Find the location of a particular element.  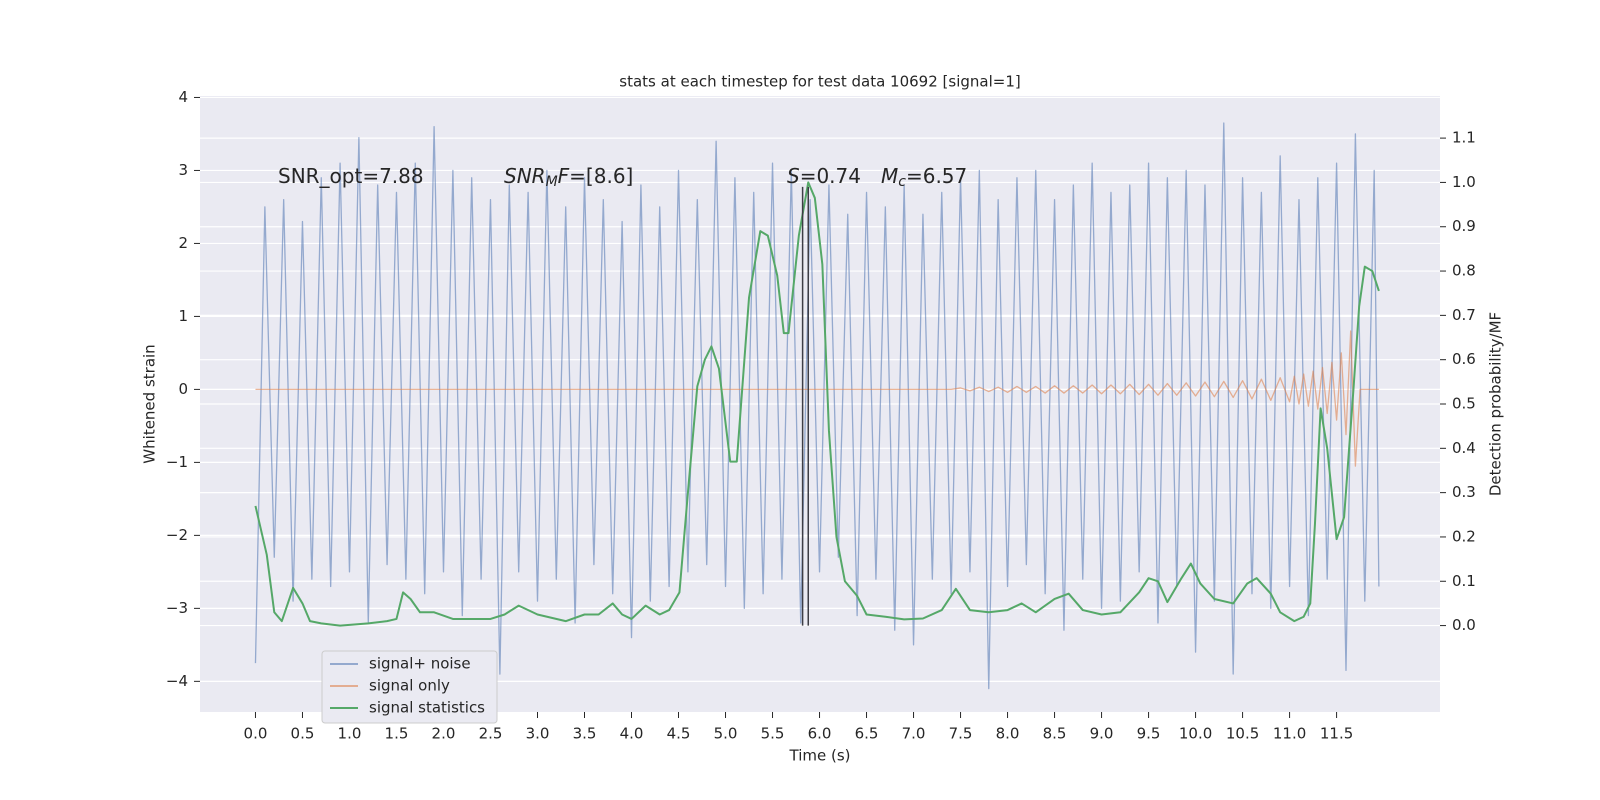

y-tick-label: −4 is located at coordinates (177, 681).